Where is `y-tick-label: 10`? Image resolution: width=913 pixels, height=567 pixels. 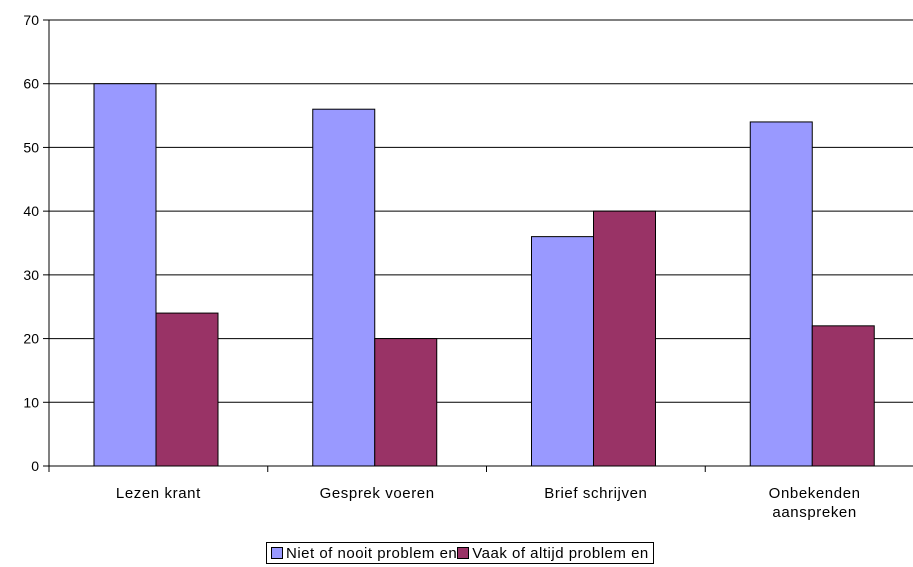 y-tick-label: 10 is located at coordinates (31, 402).